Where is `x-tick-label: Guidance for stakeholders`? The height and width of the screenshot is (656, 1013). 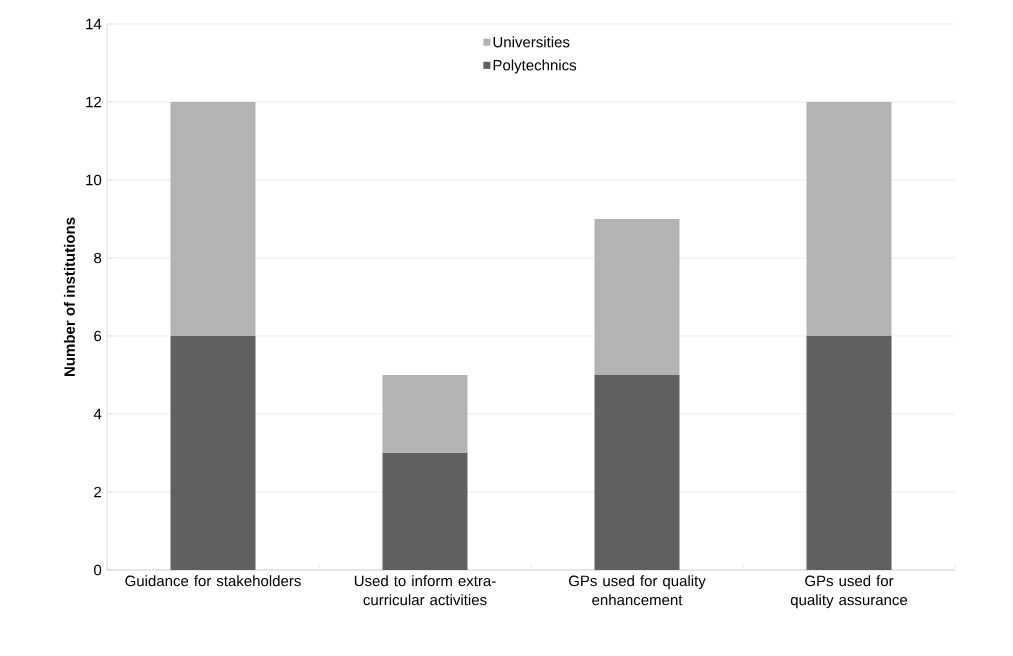
x-tick-label: Guidance for stakeholders is located at coordinates (213, 581).